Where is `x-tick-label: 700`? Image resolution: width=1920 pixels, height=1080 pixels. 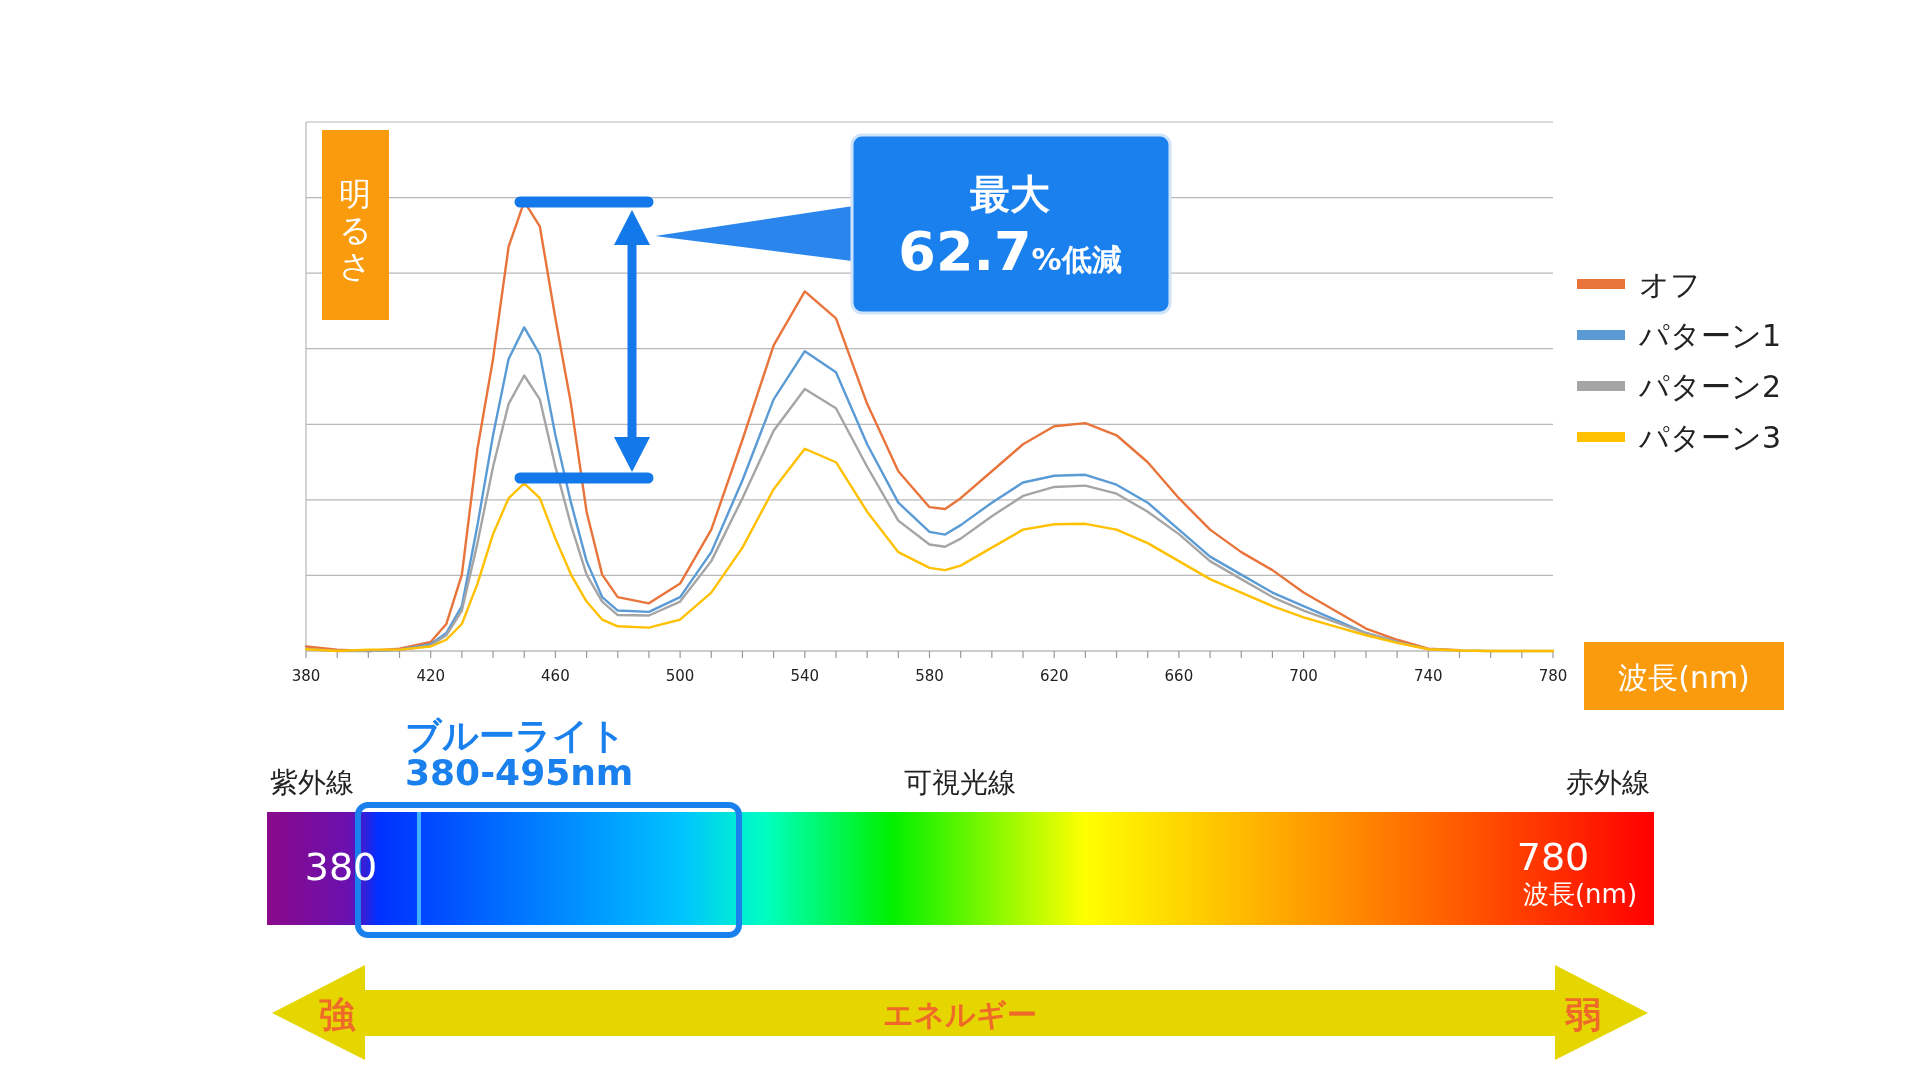
x-tick-label: 700 is located at coordinates (1303, 676).